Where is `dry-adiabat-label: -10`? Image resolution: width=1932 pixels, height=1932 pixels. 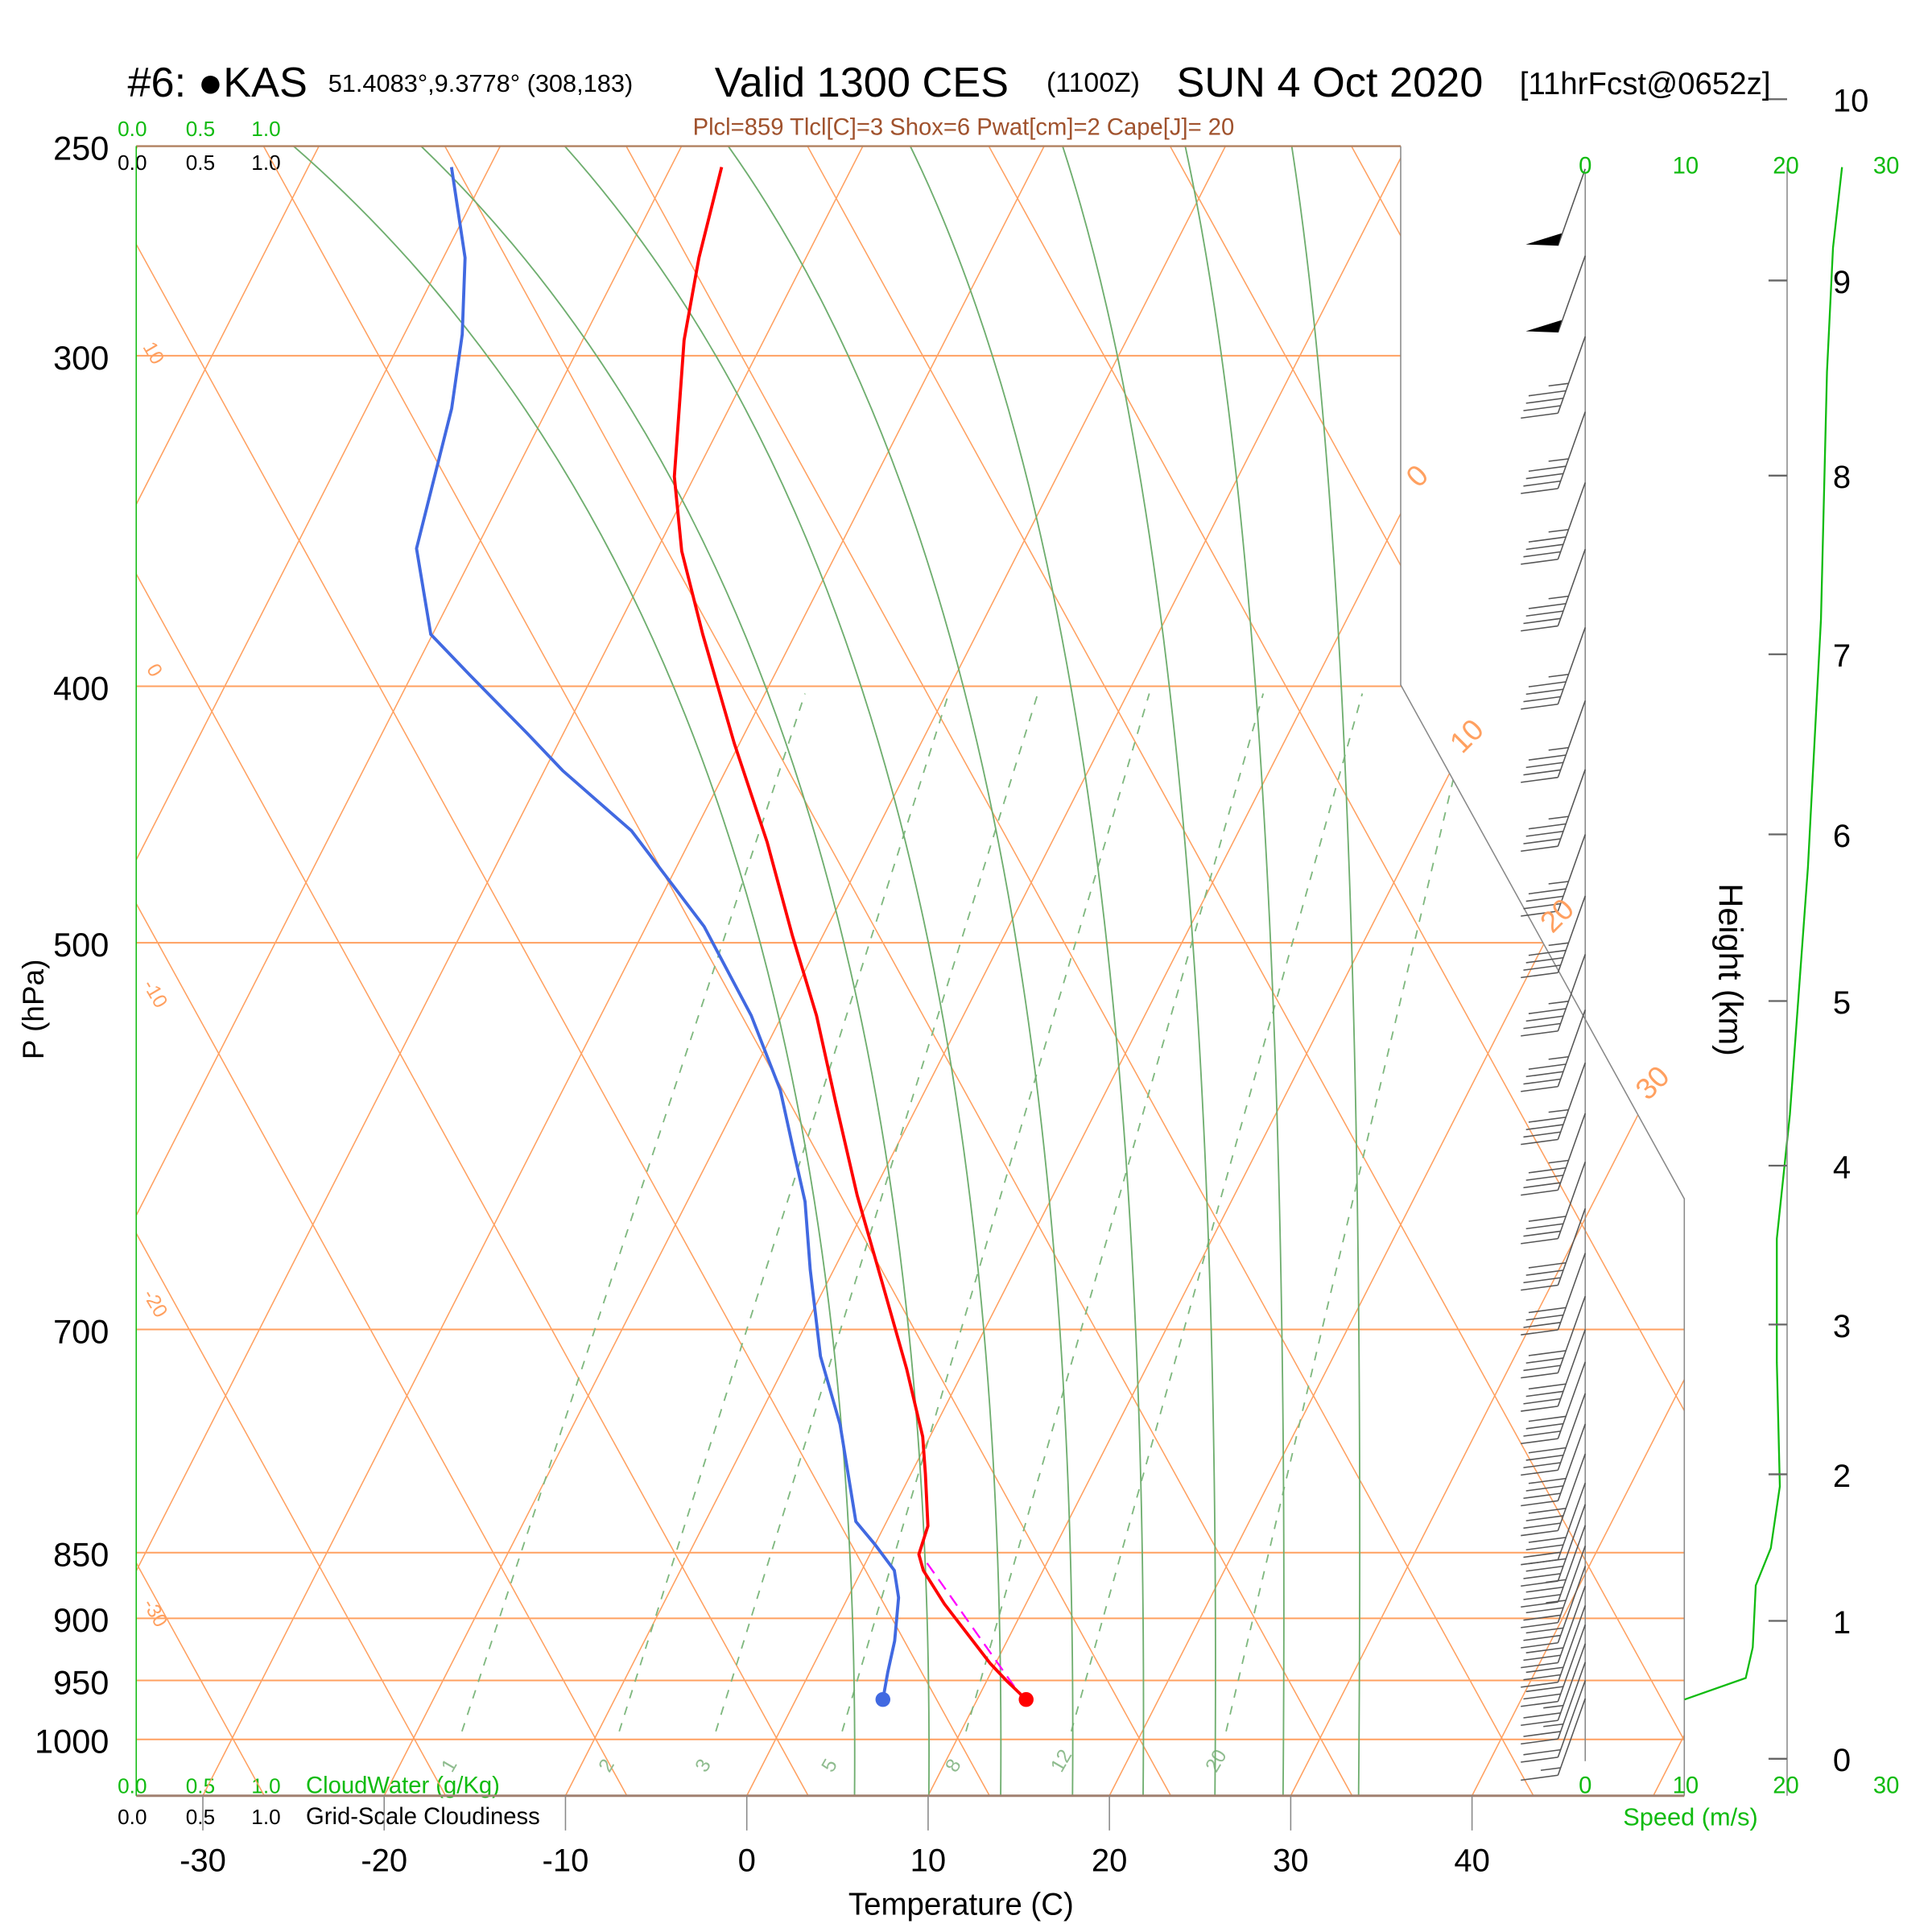 dry-adiabat-label: -10 is located at coordinates (154, 994).